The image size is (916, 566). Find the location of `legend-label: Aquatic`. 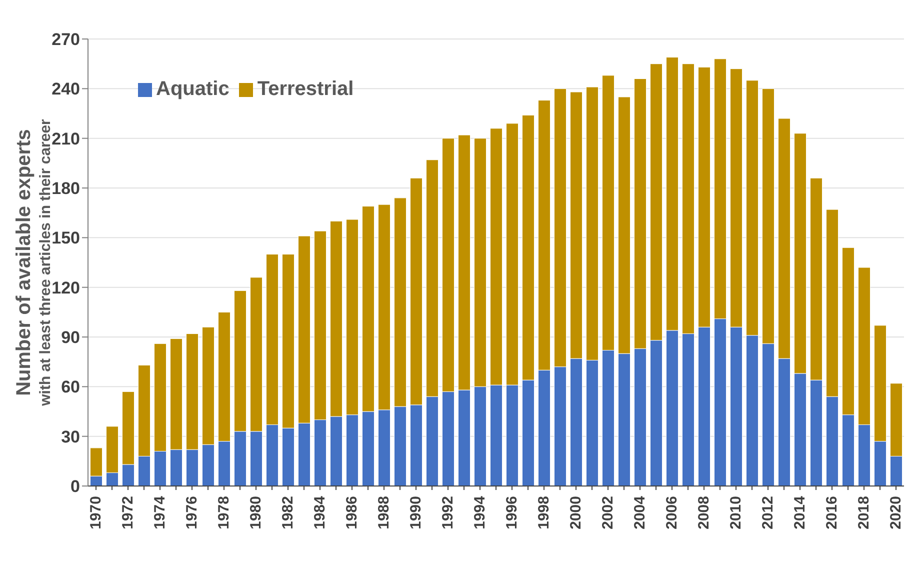

legend-label: Aquatic is located at coordinates (193, 89).